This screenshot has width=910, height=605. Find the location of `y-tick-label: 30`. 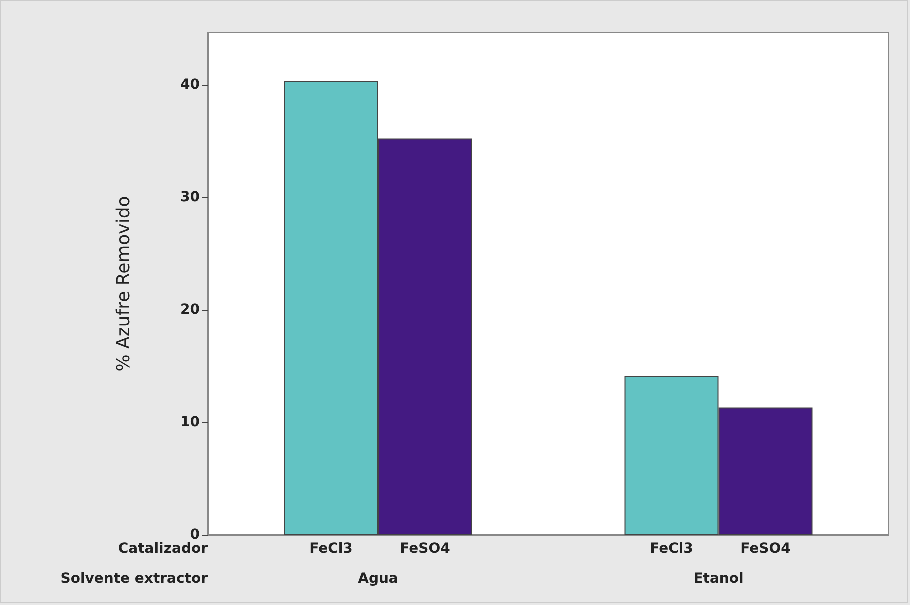

y-tick-label: 30 is located at coordinates (190, 197).